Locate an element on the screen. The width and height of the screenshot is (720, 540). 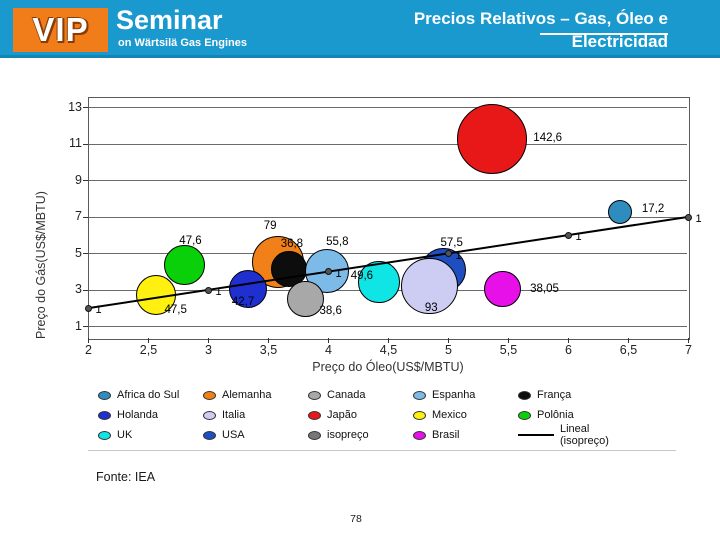
y-tick-label: 5 is located at coordinates (78, 252).